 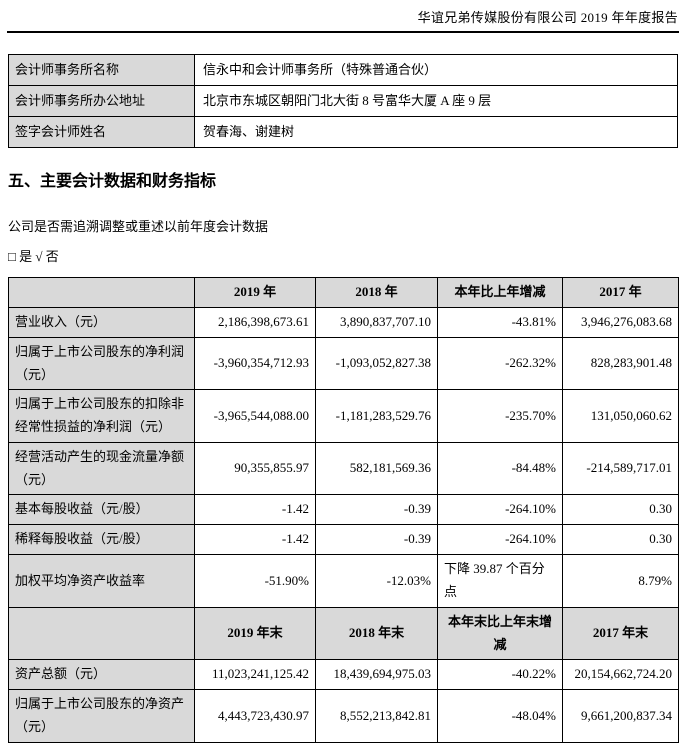 I want to click on table-row: 基本每股收益（元/股） -1.42 -0.39 -264.10% 0.30, so click(x=343, y=510).